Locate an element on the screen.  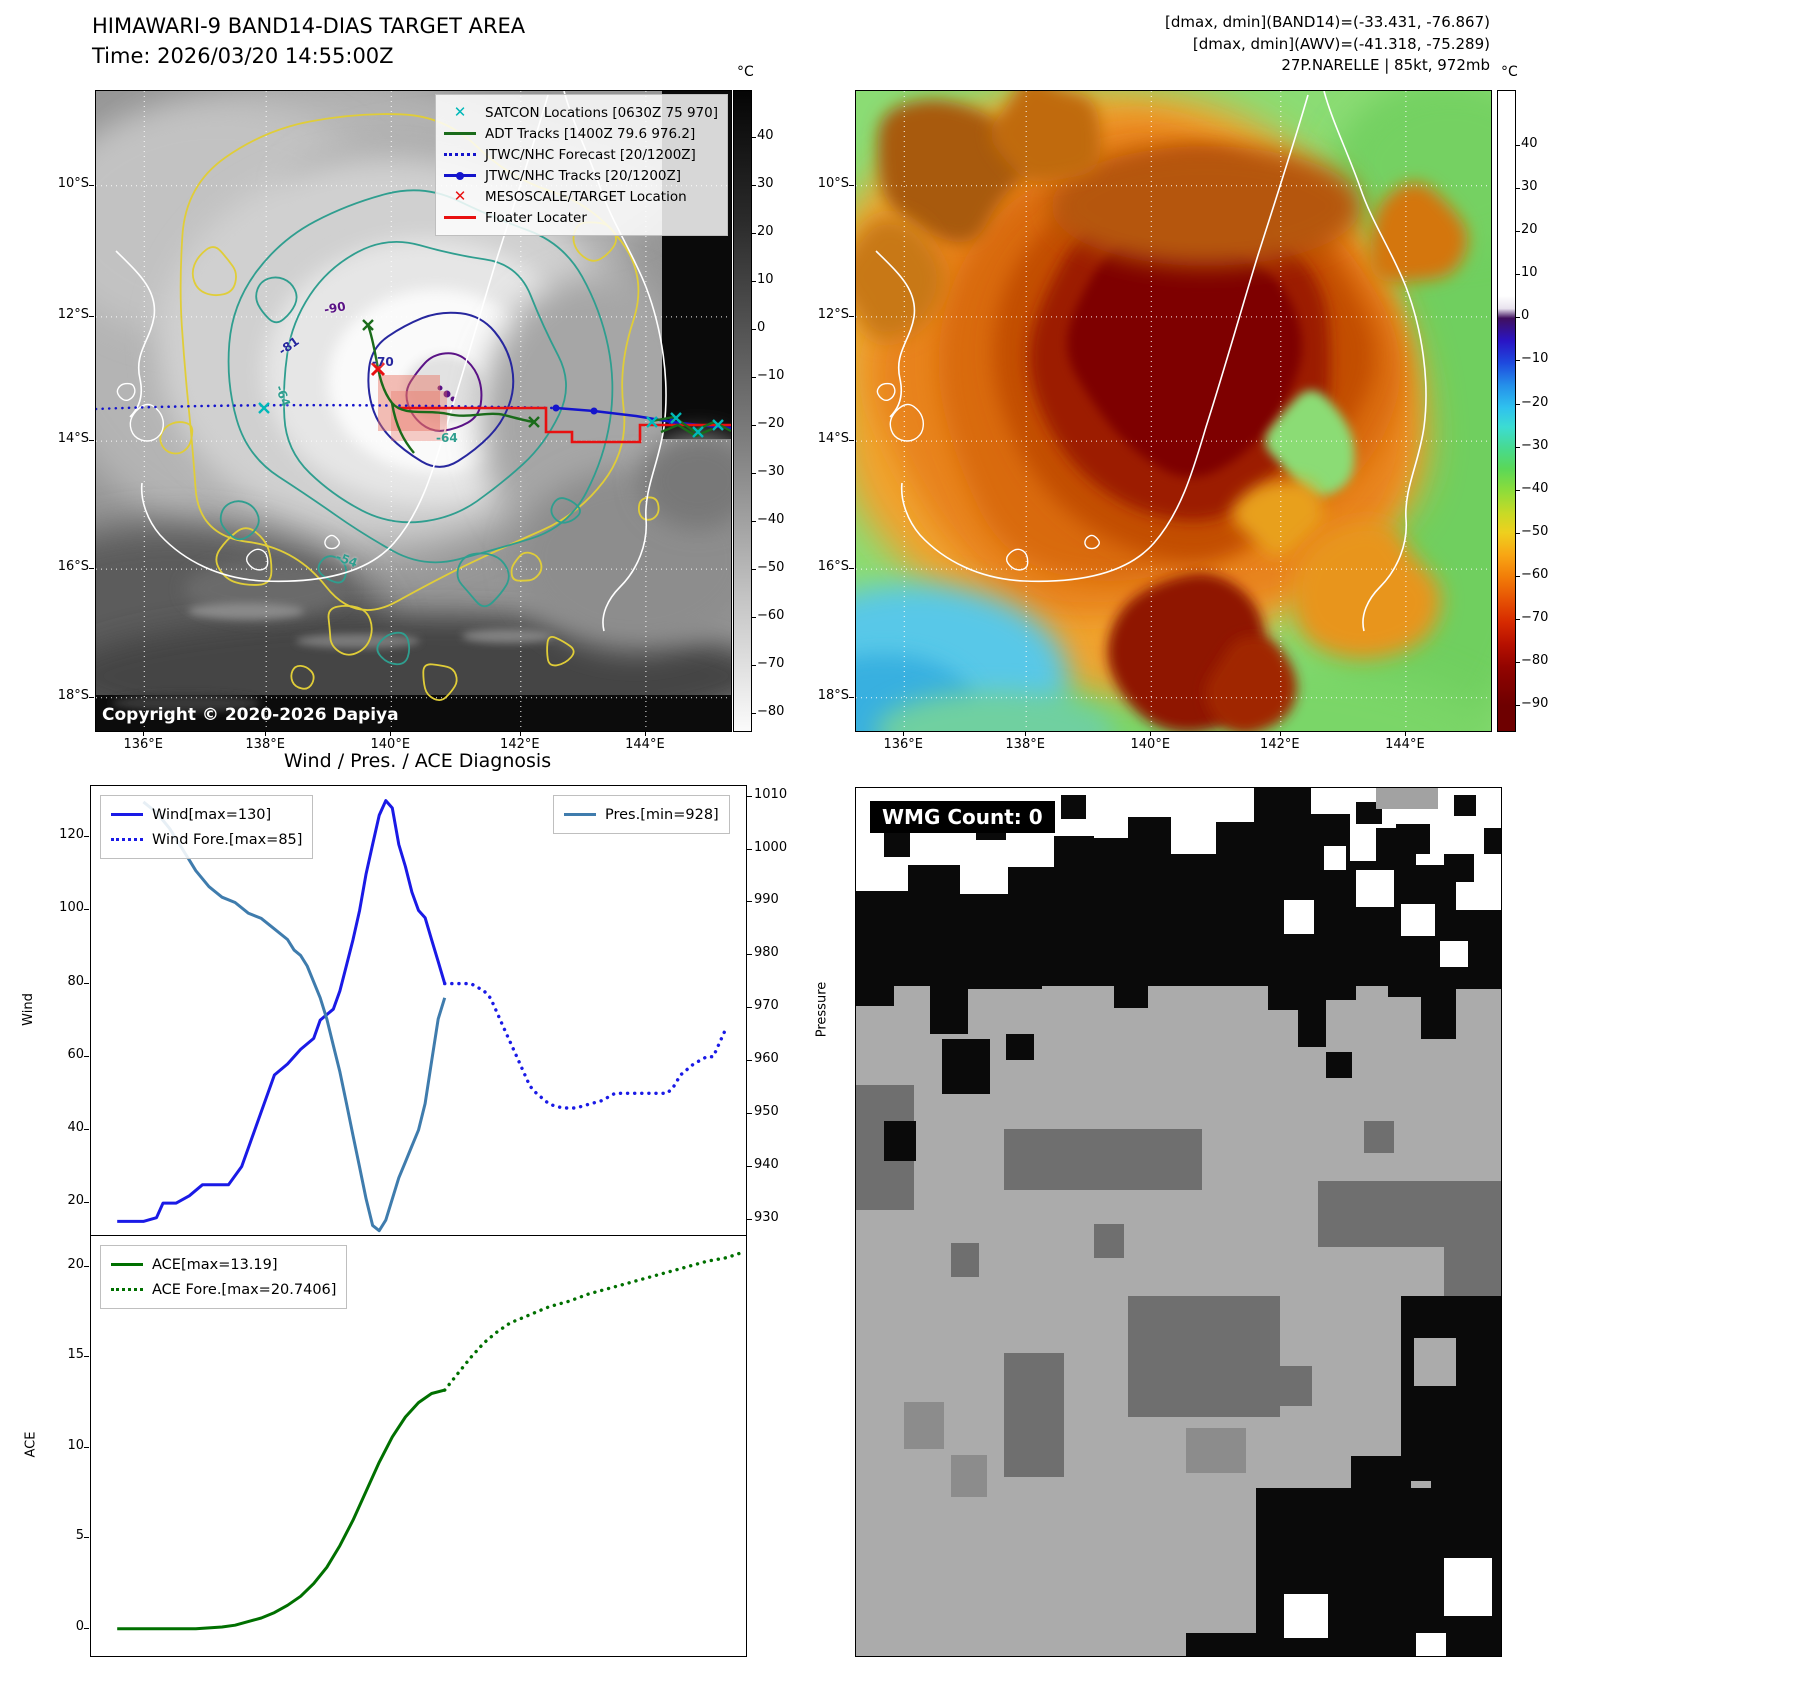
wmg-count-label: WMG Count: 0 is located at coordinates (962, 817).